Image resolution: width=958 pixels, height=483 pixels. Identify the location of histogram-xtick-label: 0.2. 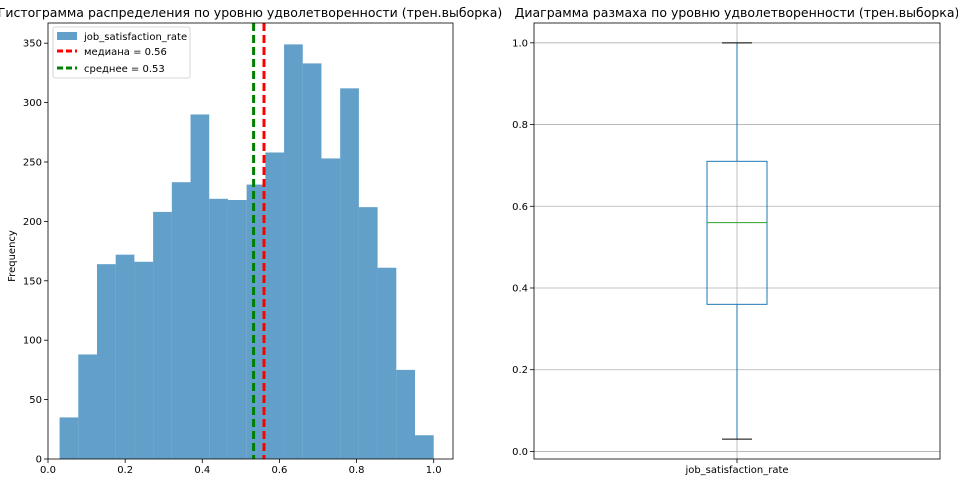
(125, 470).